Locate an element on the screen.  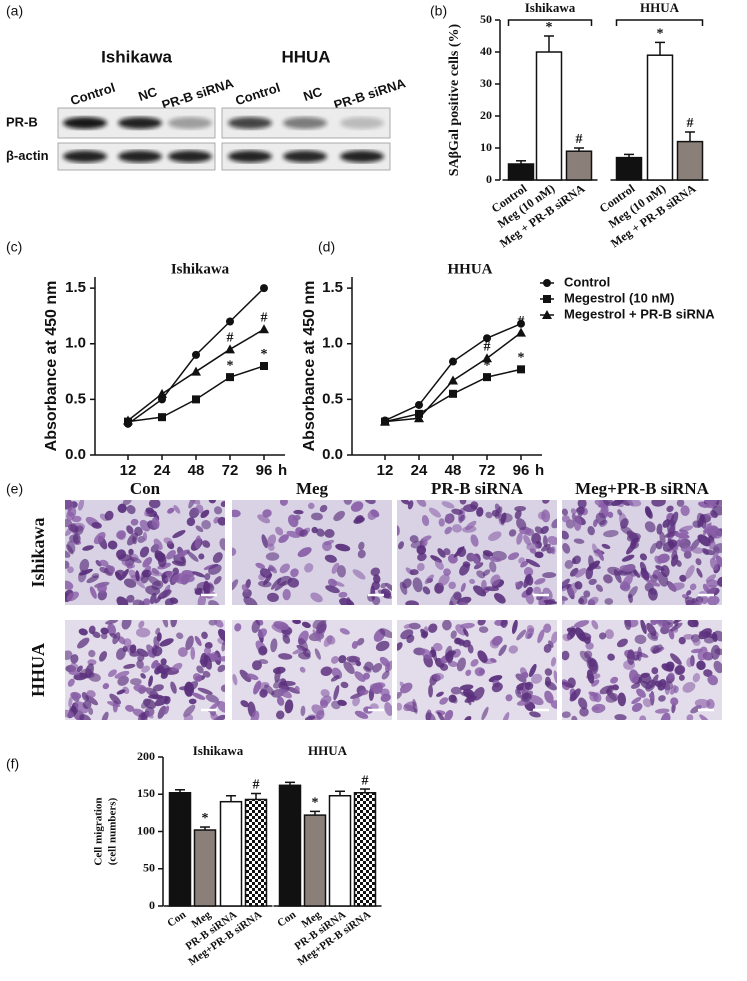
column-title: PR-B siRNA is located at coordinates (477, 488).